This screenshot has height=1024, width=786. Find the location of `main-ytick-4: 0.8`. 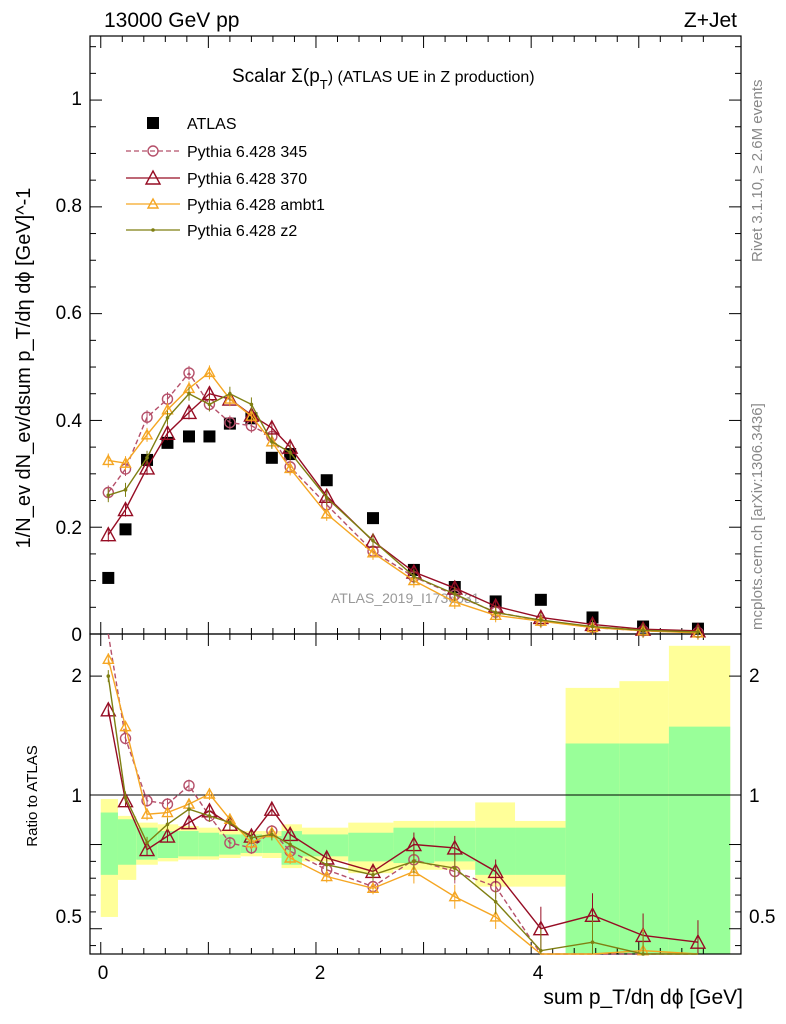

main-ytick-4: 0.8 is located at coordinates (69, 206).